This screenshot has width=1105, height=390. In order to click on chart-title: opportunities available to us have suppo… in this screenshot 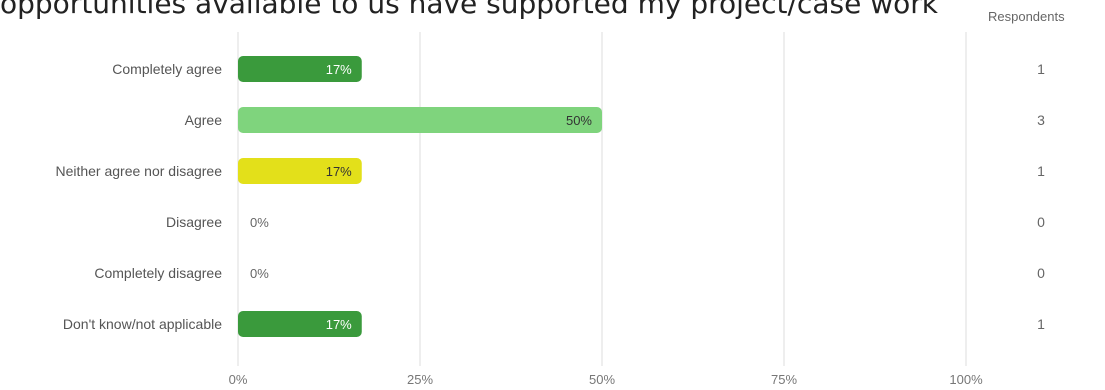, I will do `click(469, 10)`.